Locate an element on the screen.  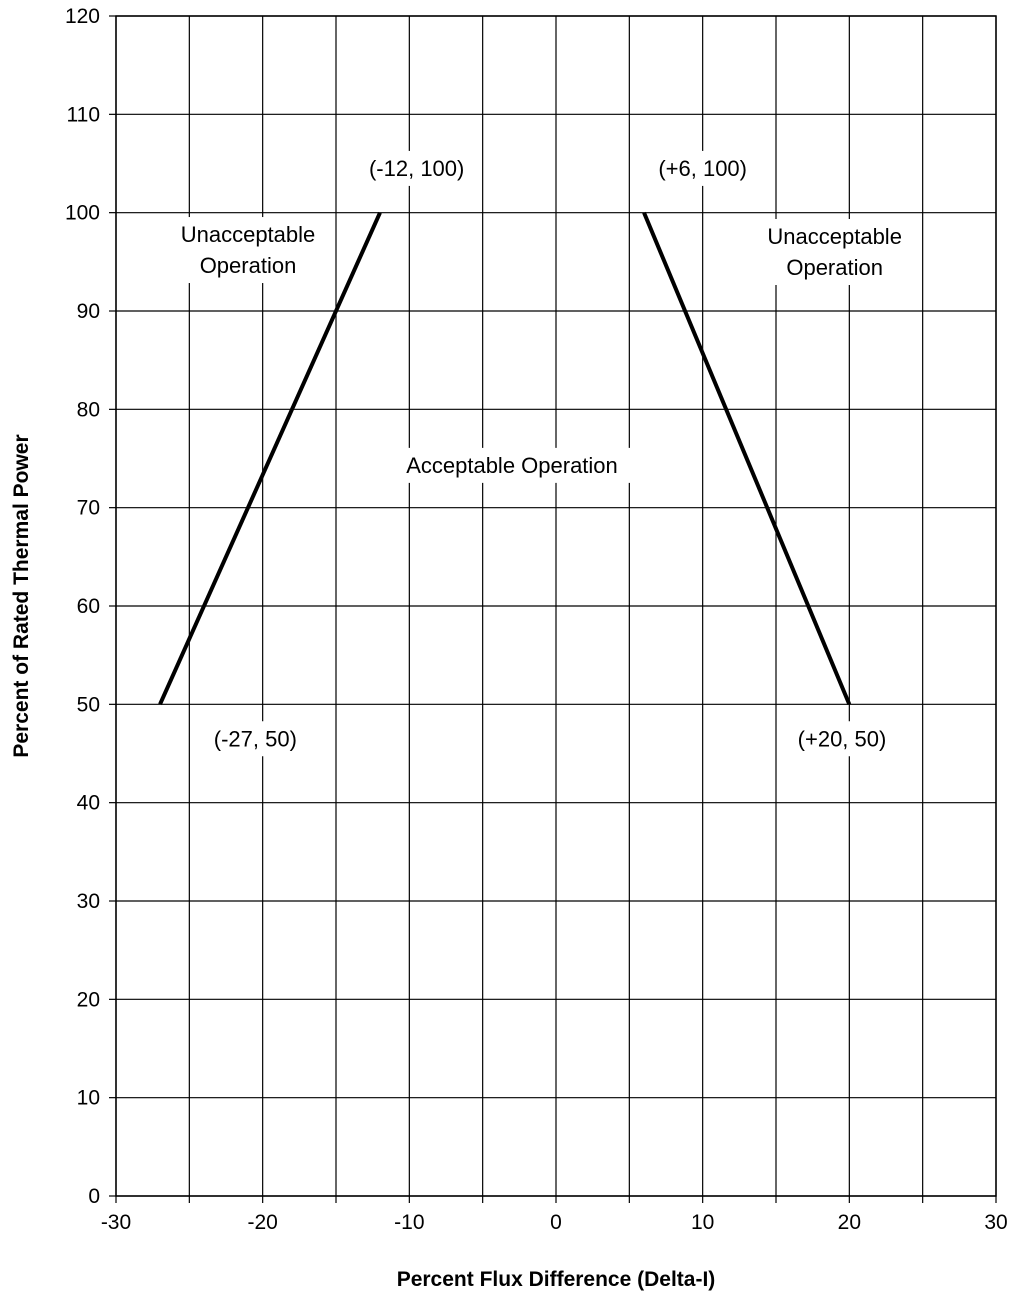
x-axis-tick-labels: -30 -20 -10 0 10 20 30 is located at coordinates (554, 1222).